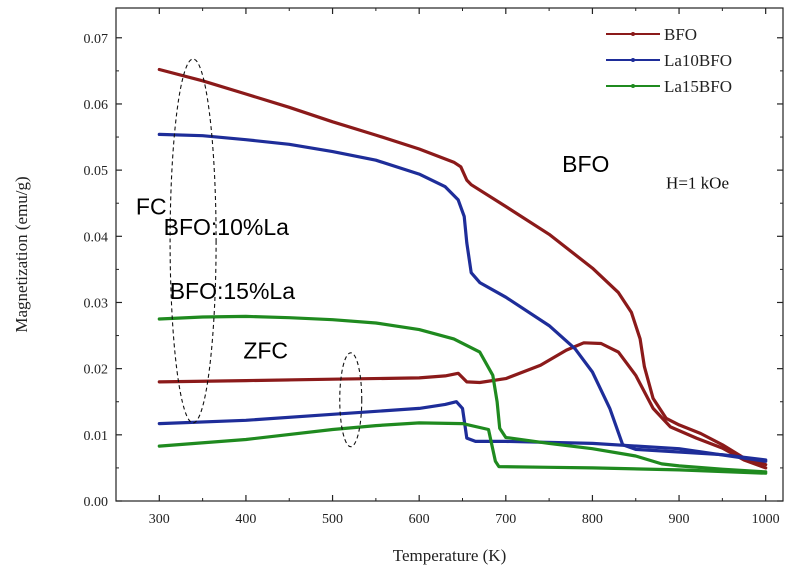  What do you see at coordinates (226, 227) in the screenshot?
I see `annotation-label: BFO:10%La` at bounding box center [226, 227].